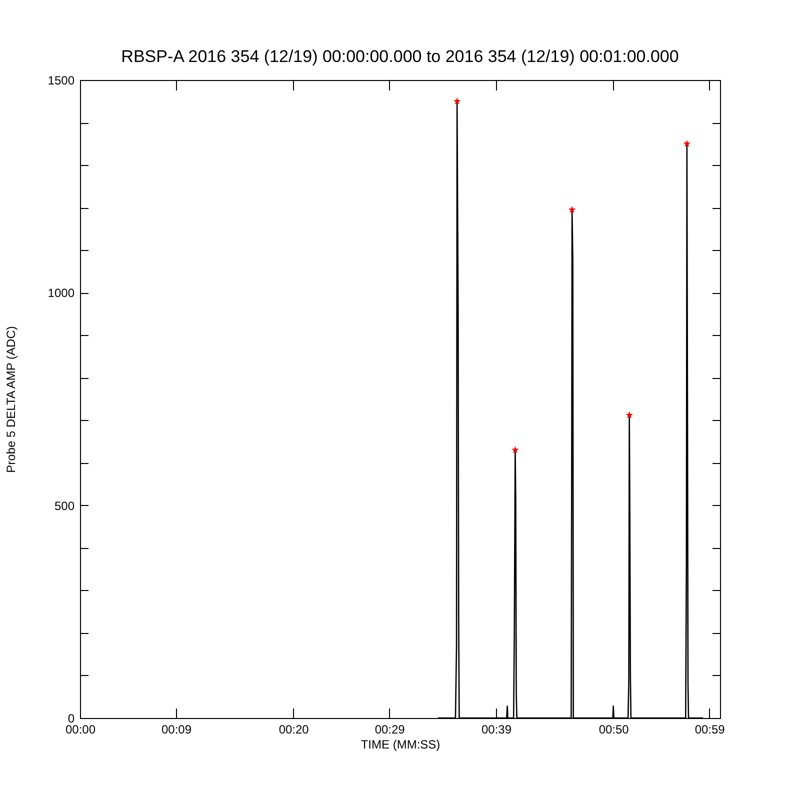  Describe the element at coordinates (11, 399) in the screenshot. I see `y-axis-title: Probe 5 DELTA AMP (ADC)` at that location.